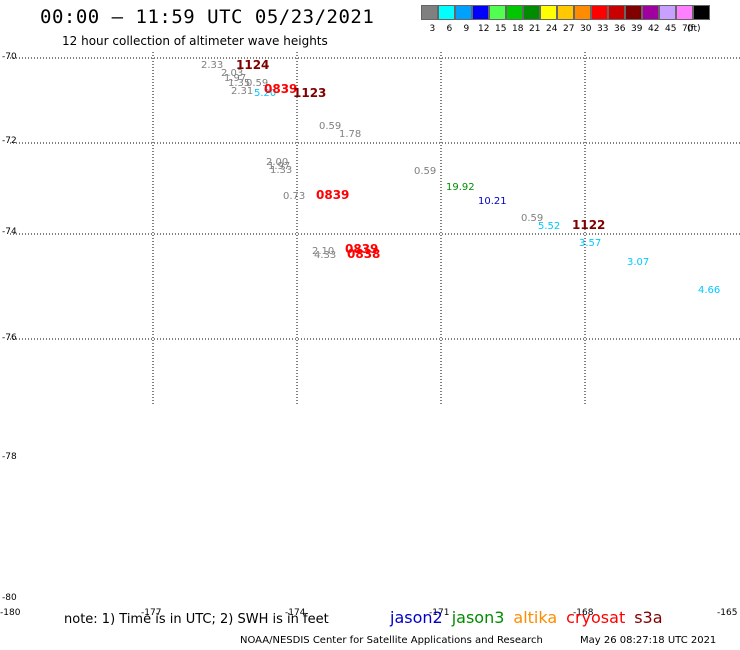  Describe the element at coordinates (596, 617) in the screenshot. I see `legend-cryosat: cryosat` at that location.